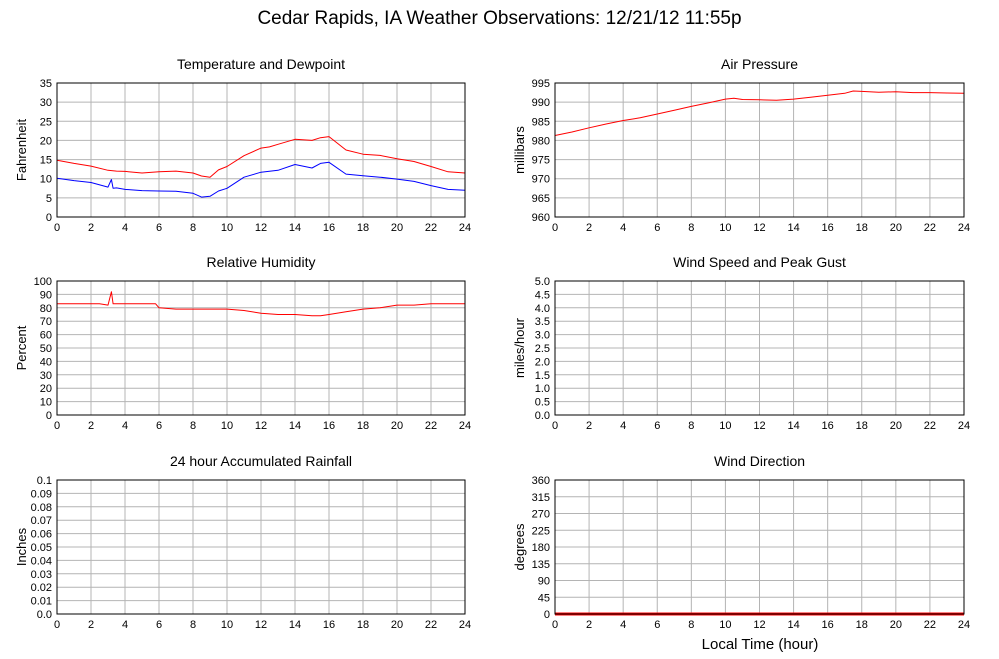  What do you see at coordinates (519, 150) in the screenshot?
I see `y-axis-label: millibars` at bounding box center [519, 150].